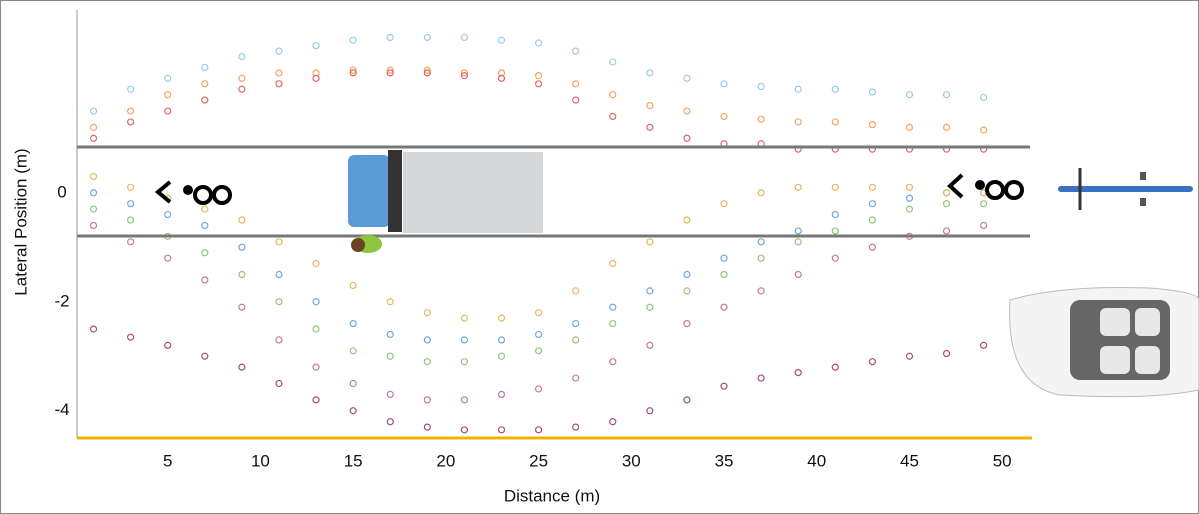 Image resolution: width=1199 pixels, height=514 pixels. Describe the element at coordinates (631, 460) in the screenshot. I see `x-tick-label: 30` at that location.